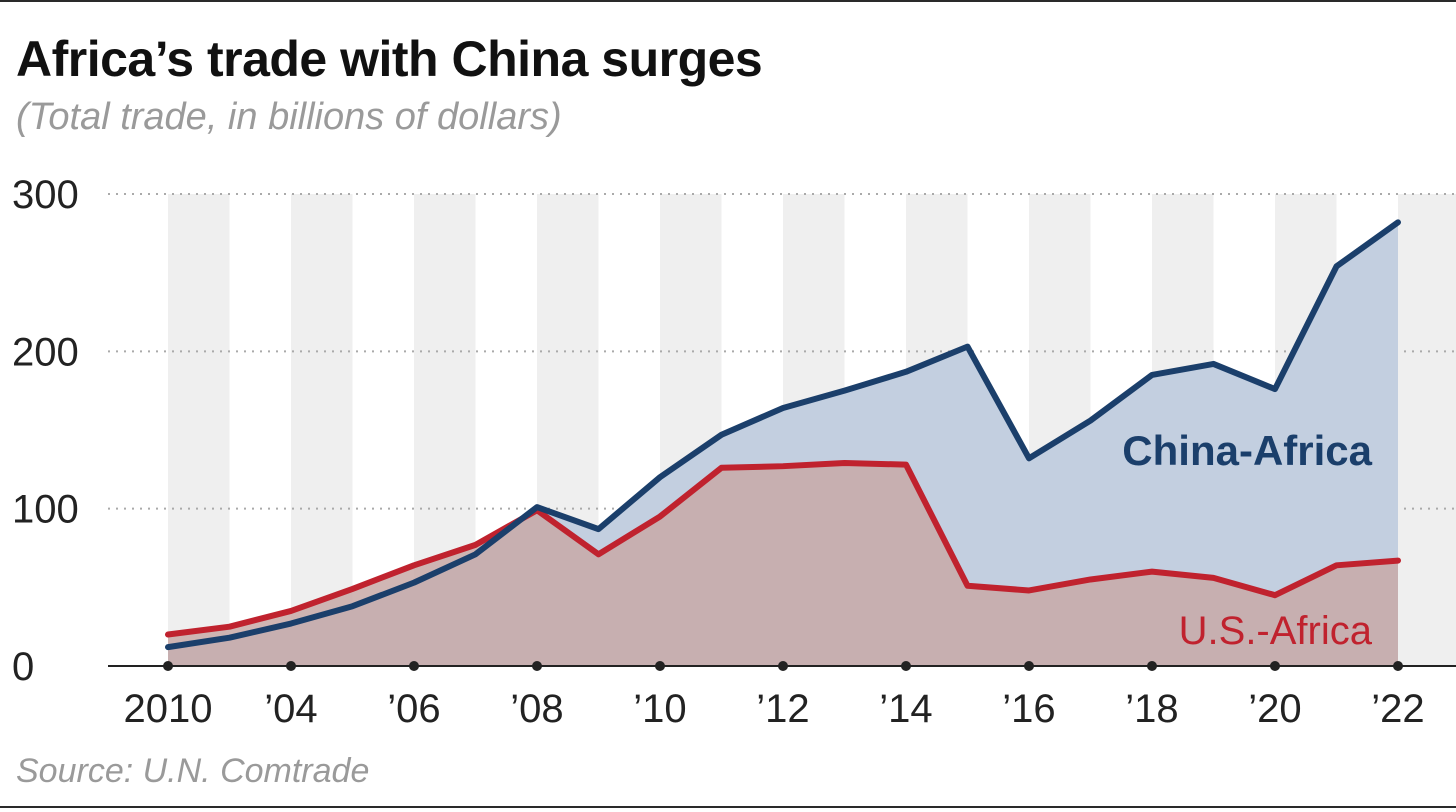 The height and width of the screenshot is (812, 1456). What do you see at coordinates (193, 771) in the screenshot?
I see `source-note: Source: U.N. Comtrade` at bounding box center [193, 771].